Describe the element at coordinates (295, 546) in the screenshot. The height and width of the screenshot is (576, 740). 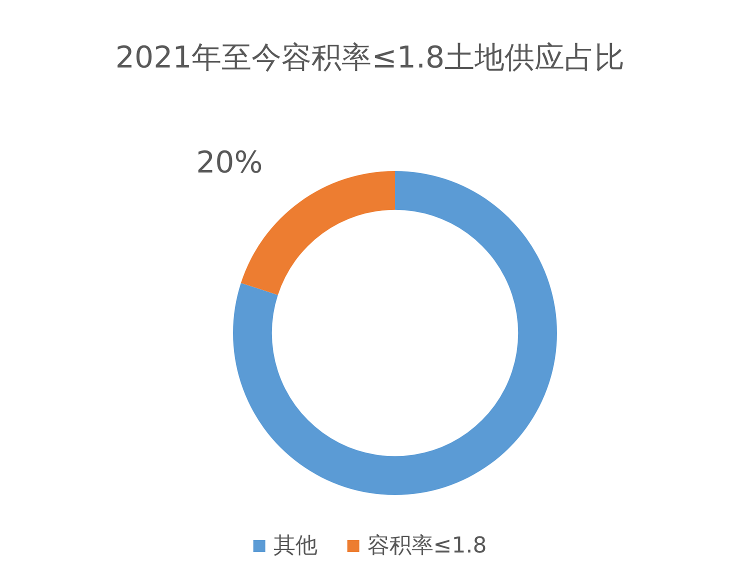
I see `legend-label: 其他` at that location.